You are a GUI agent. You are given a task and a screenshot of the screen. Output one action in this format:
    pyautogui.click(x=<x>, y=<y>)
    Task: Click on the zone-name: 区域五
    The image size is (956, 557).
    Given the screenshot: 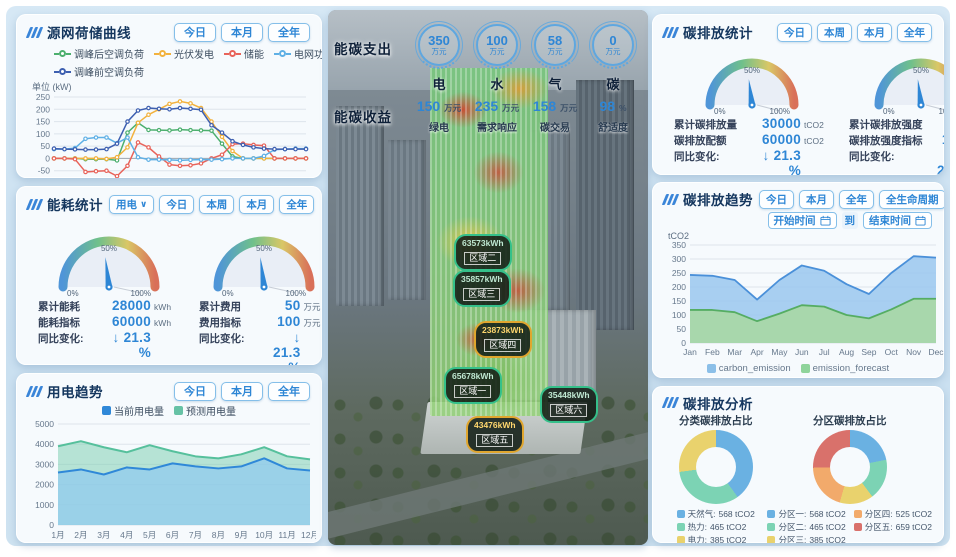 What is the action you would take?
    pyautogui.click(x=495, y=441)
    